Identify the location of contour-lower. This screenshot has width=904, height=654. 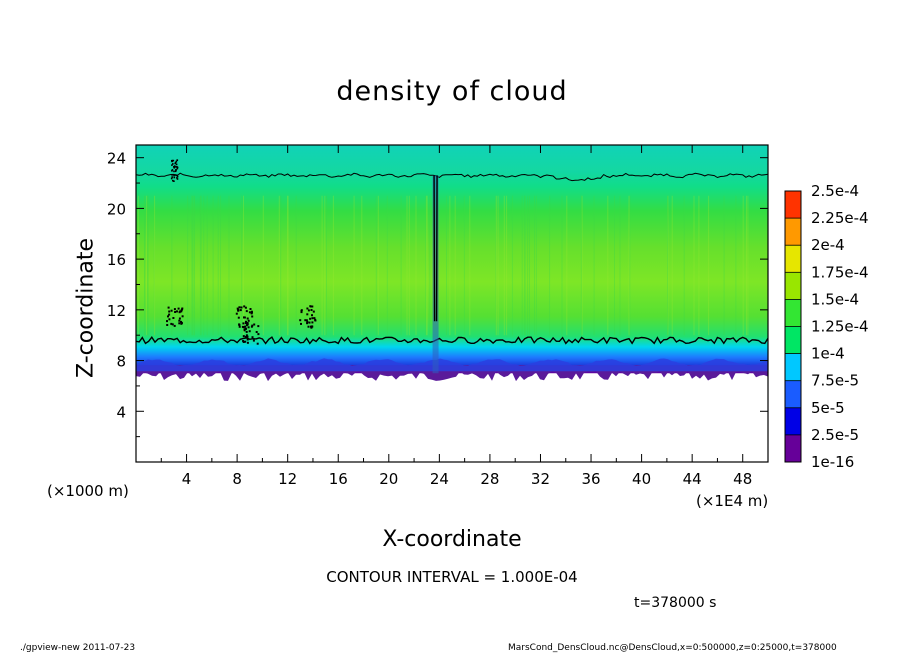
(452, 340).